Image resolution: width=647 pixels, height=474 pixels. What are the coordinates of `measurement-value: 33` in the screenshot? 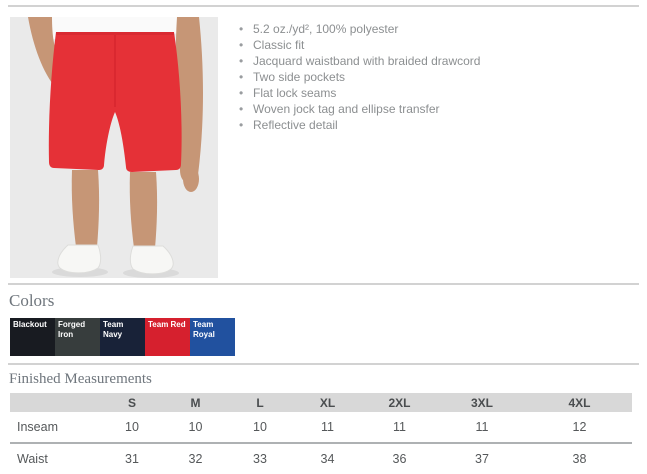 It's located at (260, 459).